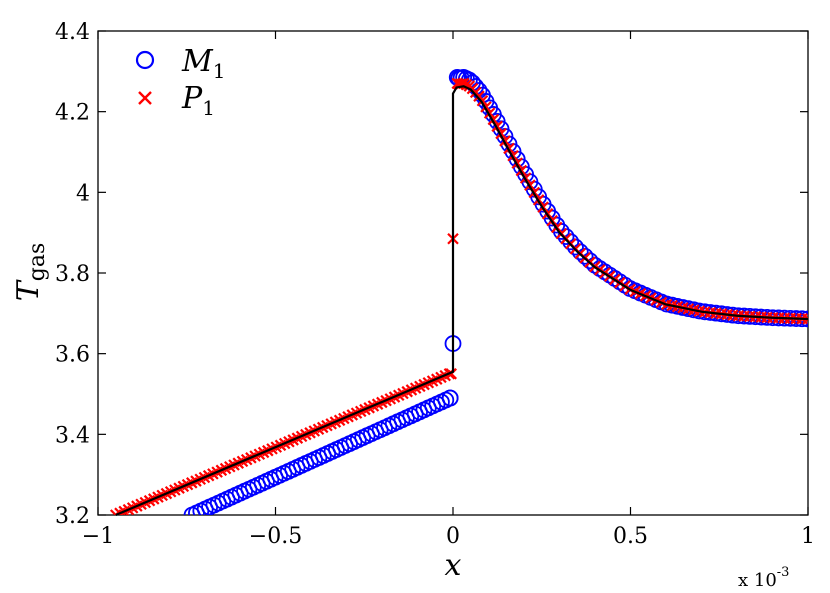 The image size is (830, 593). I want to click on y-tick-label: 4, so click(83, 193).